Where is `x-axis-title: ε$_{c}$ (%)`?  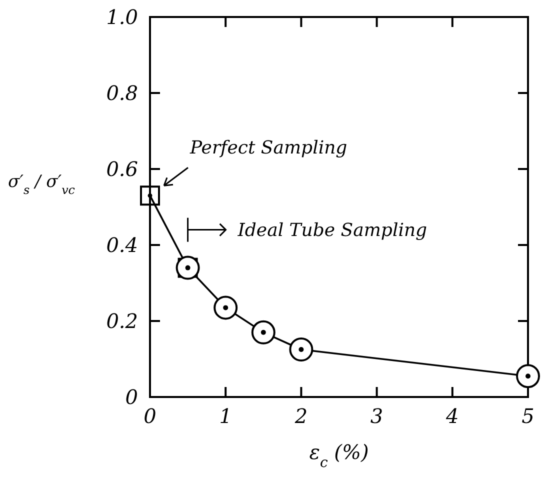
x-axis-title: ε$_{c}$ (%) is located at coordinates (339, 455).